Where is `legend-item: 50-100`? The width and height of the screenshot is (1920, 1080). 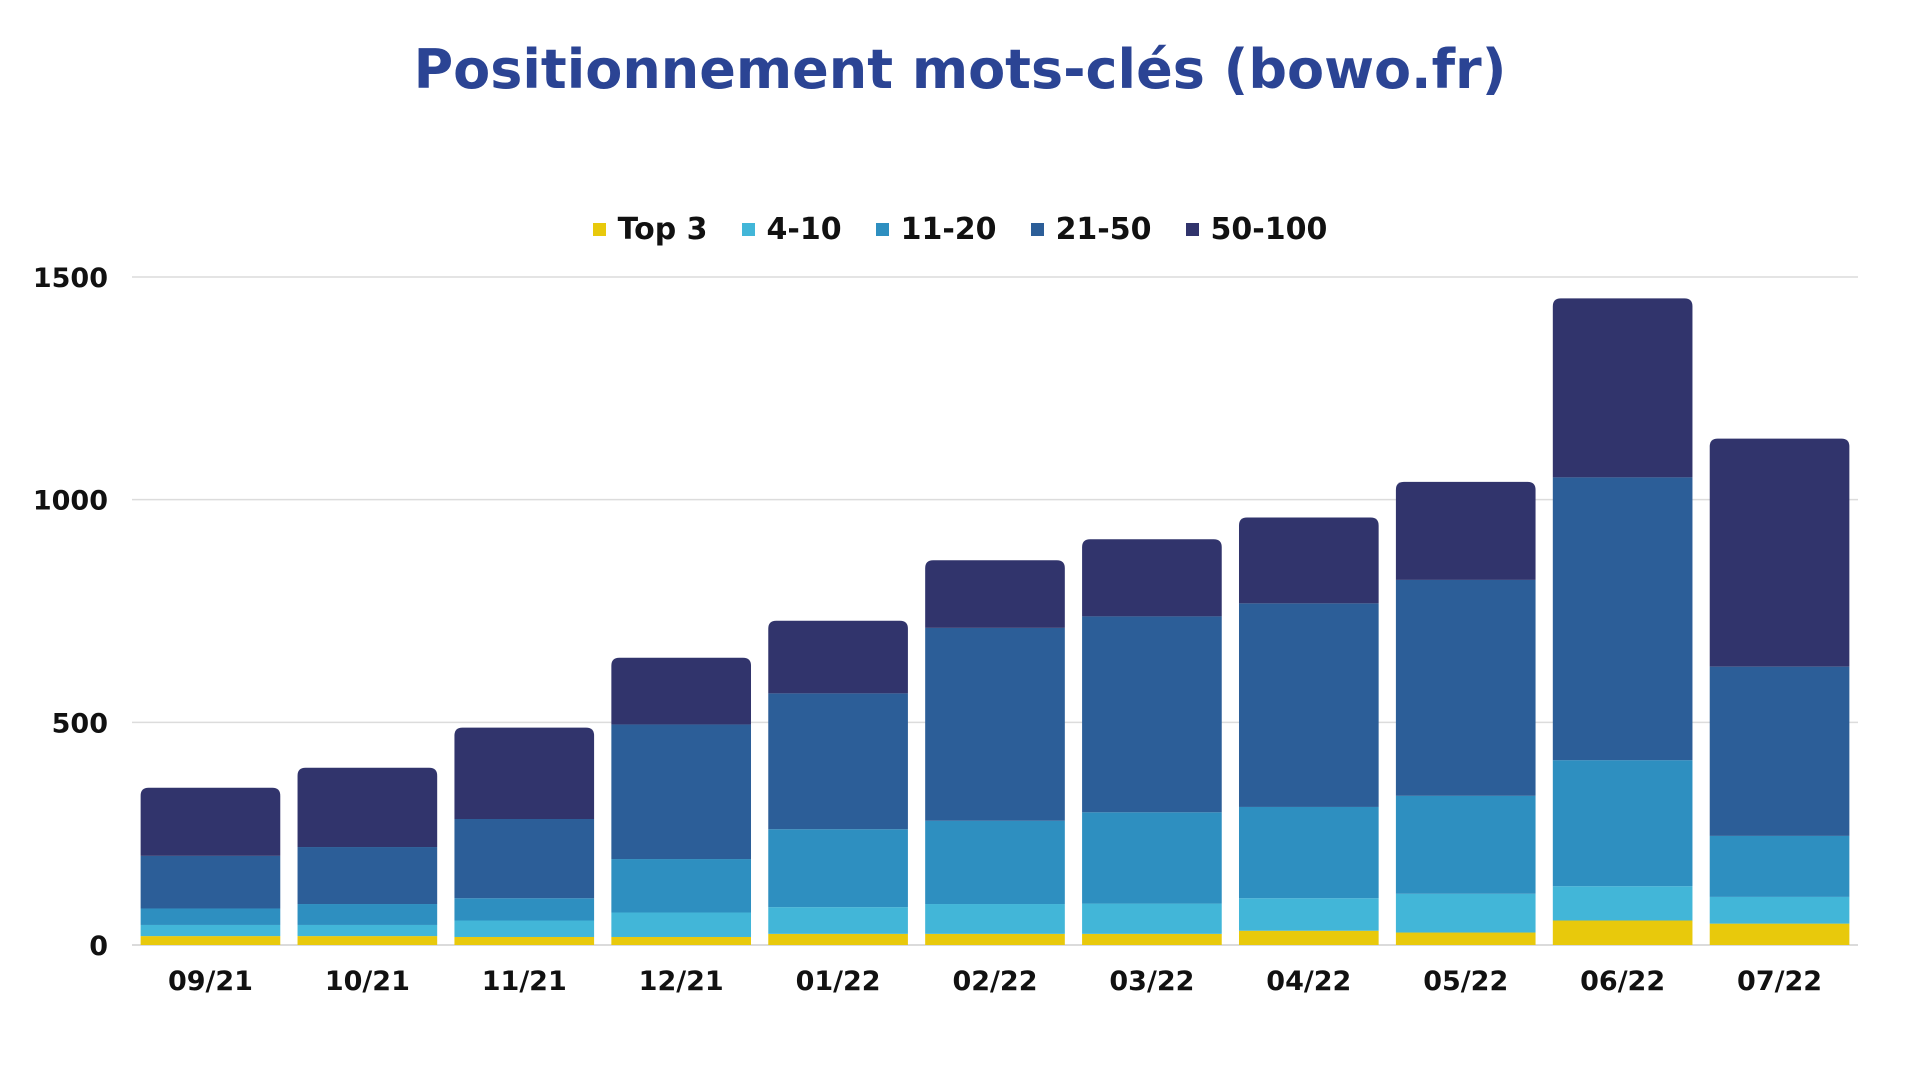
legend-item: 50-100 is located at coordinates (1256, 229).